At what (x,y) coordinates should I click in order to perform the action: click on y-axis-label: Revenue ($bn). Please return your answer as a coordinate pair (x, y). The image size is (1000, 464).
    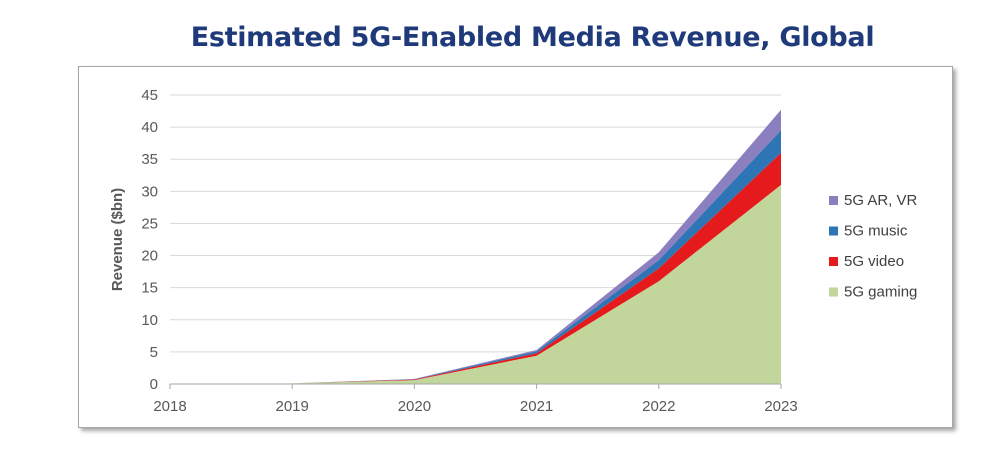
    Looking at the image, I should click on (117, 239).